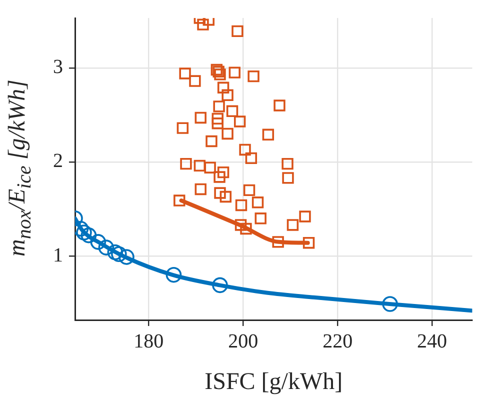  What do you see at coordinates (58, 161) in the screenshot?
I see `y-tick-label: 2` at bounding box center [58, 161].